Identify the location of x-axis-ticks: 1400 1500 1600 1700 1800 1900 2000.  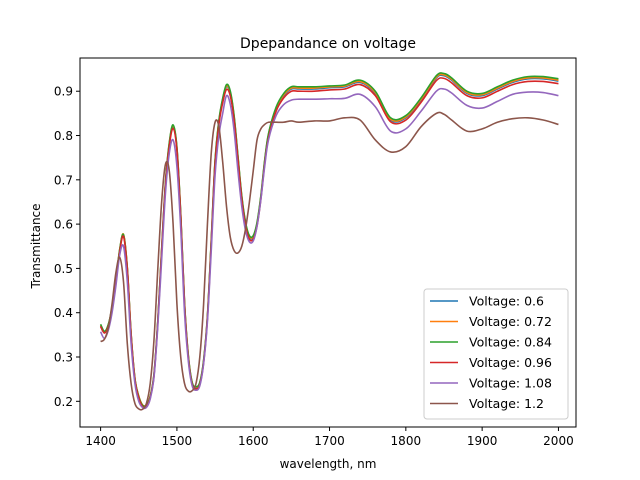
(329, 437).